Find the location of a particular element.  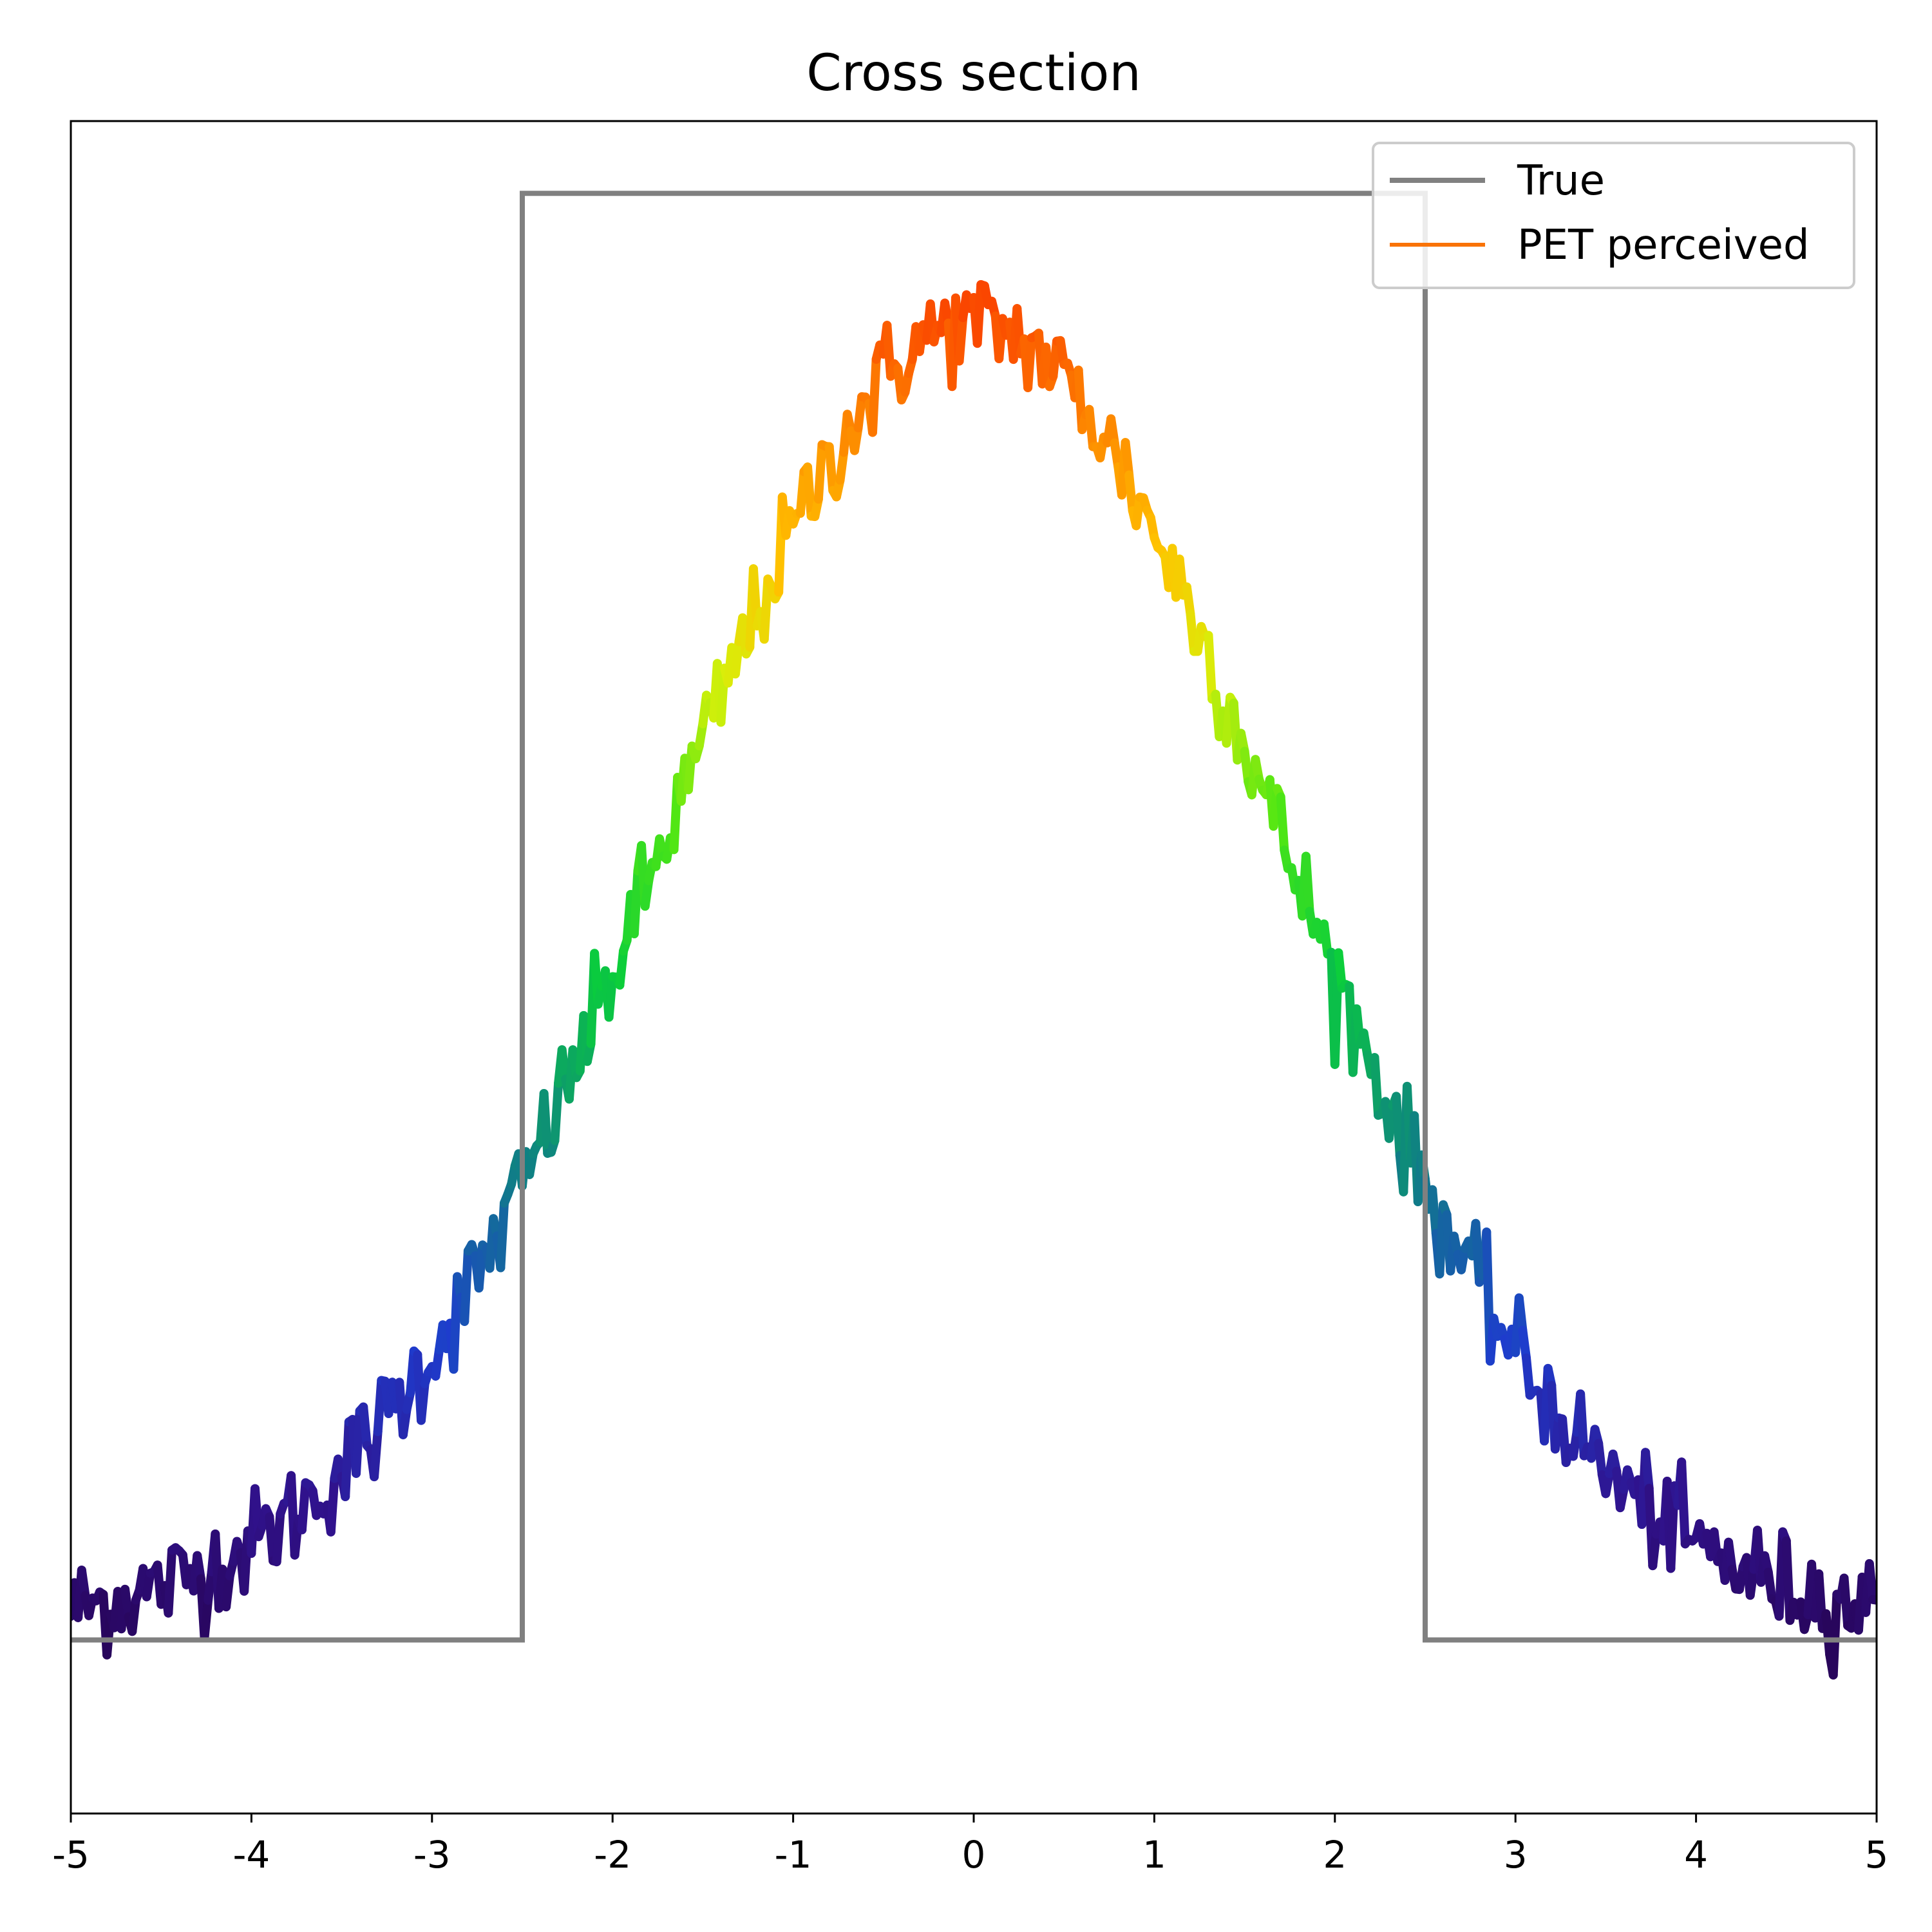

legend: True PET perceived is located at coordinates (1613, 215).